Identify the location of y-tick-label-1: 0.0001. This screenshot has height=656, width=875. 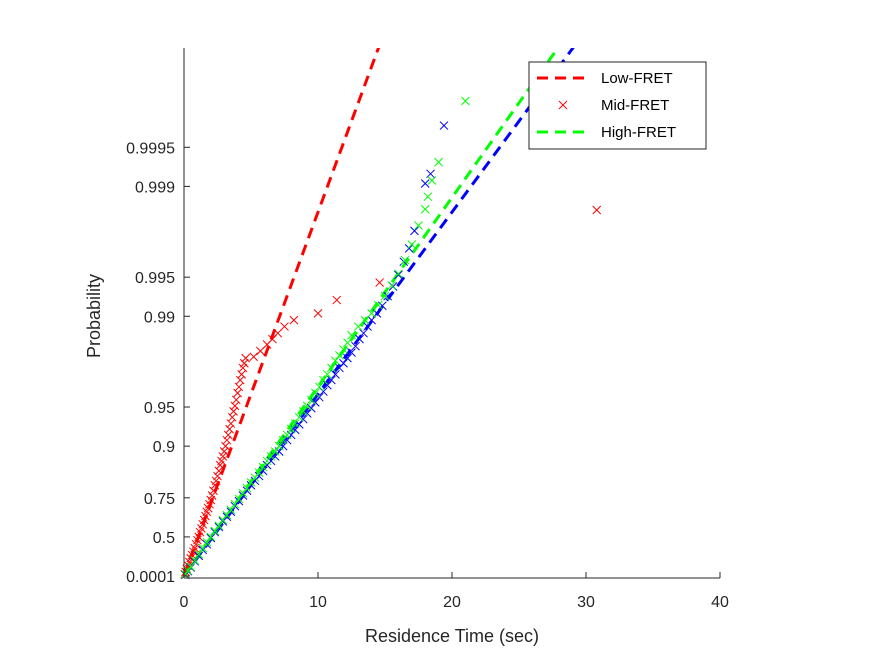
(150, 577).